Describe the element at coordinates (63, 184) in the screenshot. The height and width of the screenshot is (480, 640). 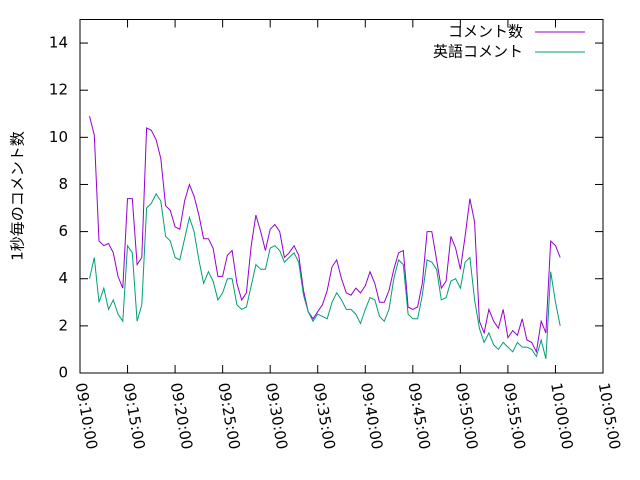
I see `y-tick-label: 8` at that location.